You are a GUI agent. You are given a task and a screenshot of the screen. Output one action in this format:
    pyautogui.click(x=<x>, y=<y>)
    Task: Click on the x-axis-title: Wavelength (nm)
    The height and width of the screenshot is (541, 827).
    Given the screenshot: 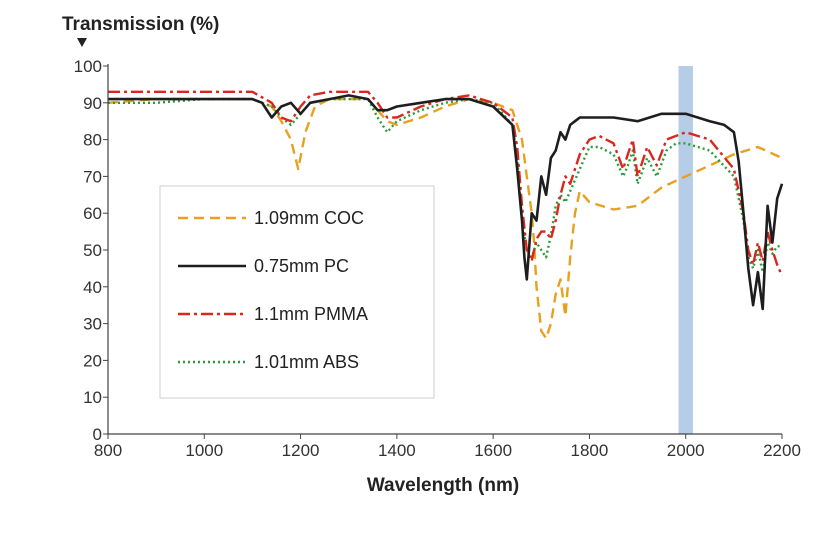 What is the action you would take?
    pyautogui.click(x=443, y=485)
    